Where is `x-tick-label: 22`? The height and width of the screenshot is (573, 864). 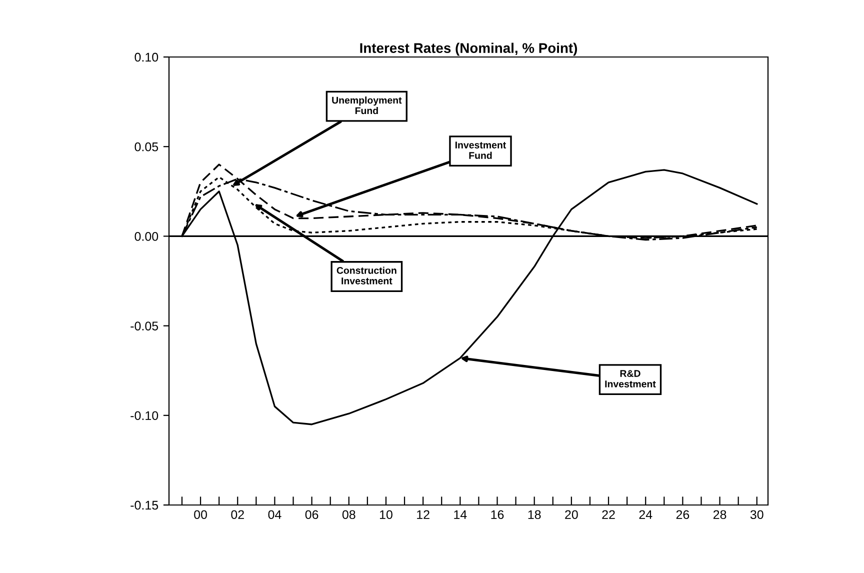
x-tick-label: 22 is located at coordinates (608, 514).